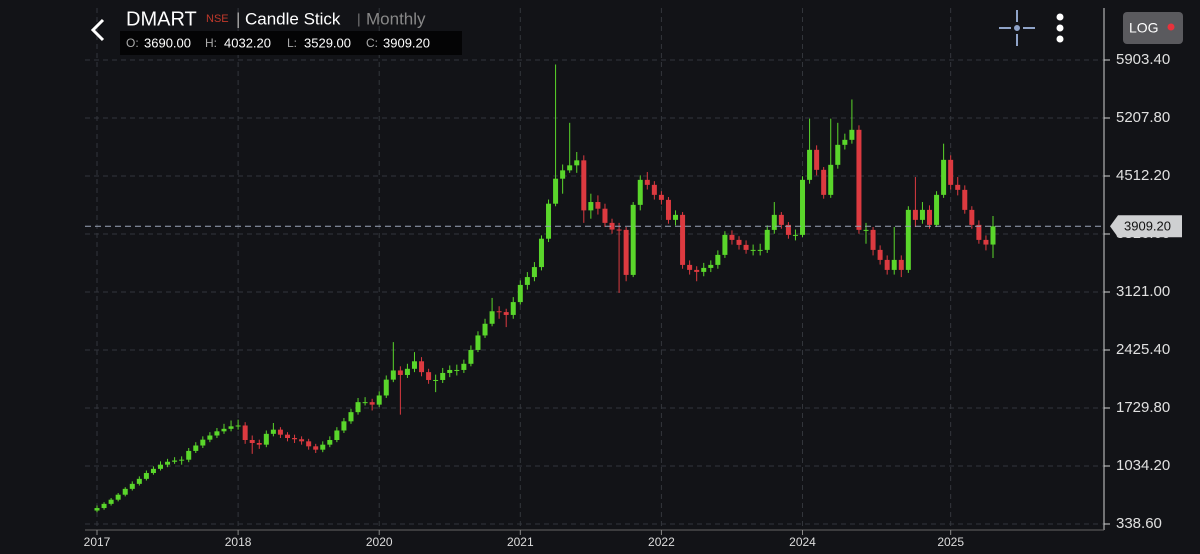 The width and height of the screenshot is (1200, 554). I want to click on interval: Monthly, so click(396, 18).